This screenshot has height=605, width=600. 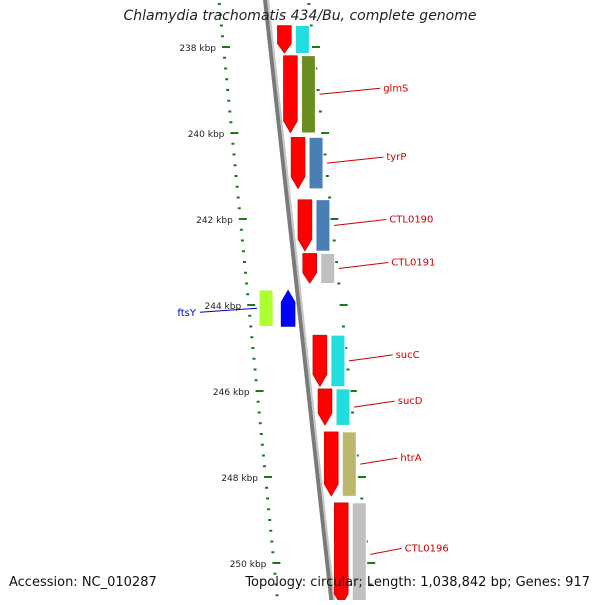 I want to click on gene-label: tyrP, so click(x=396, y=157).